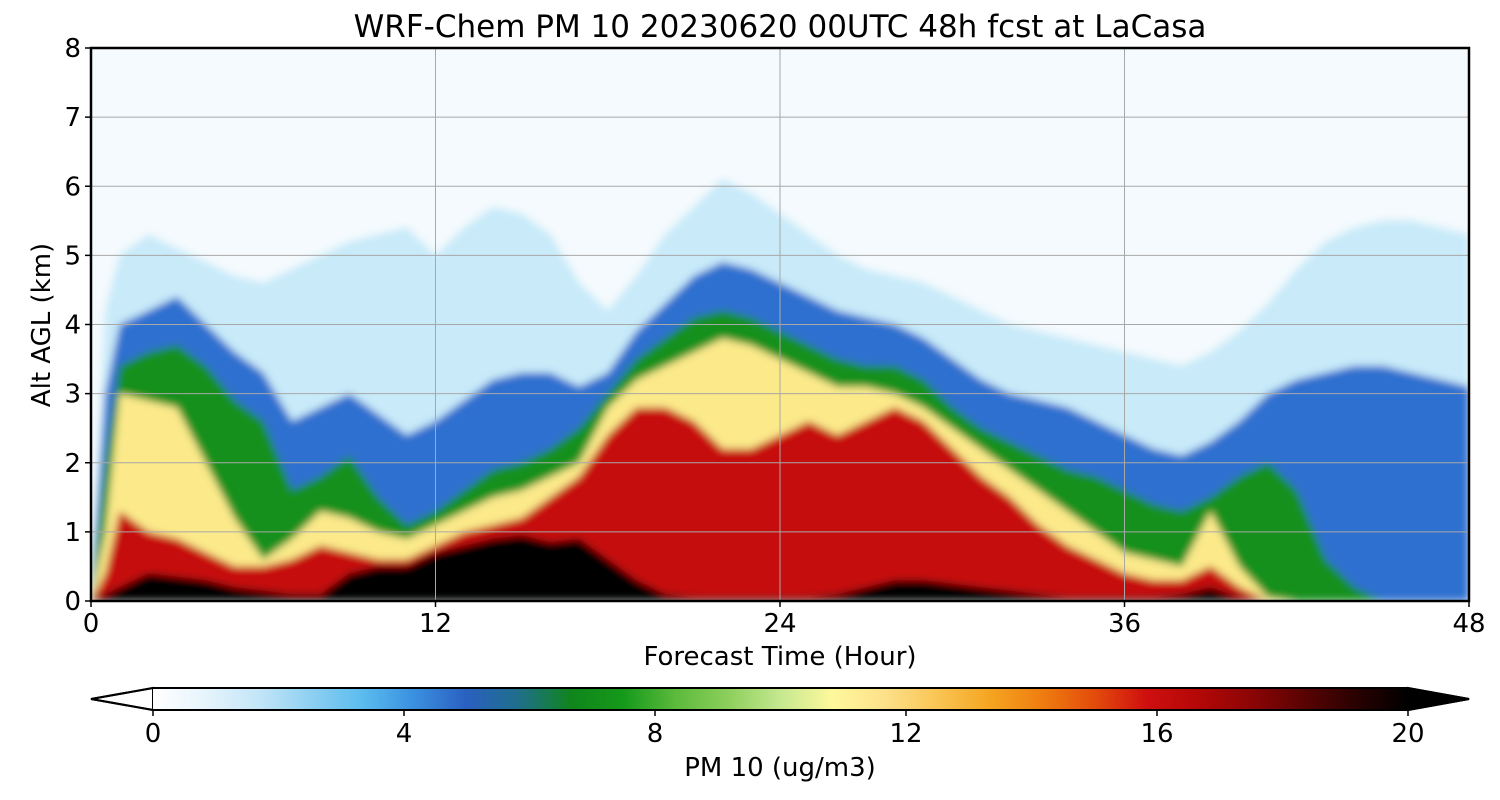 The image size is (1500, 800). Describe the element at coordinates (72, 118) in the screenshot. I see `y-tick-label: 7` at that location.